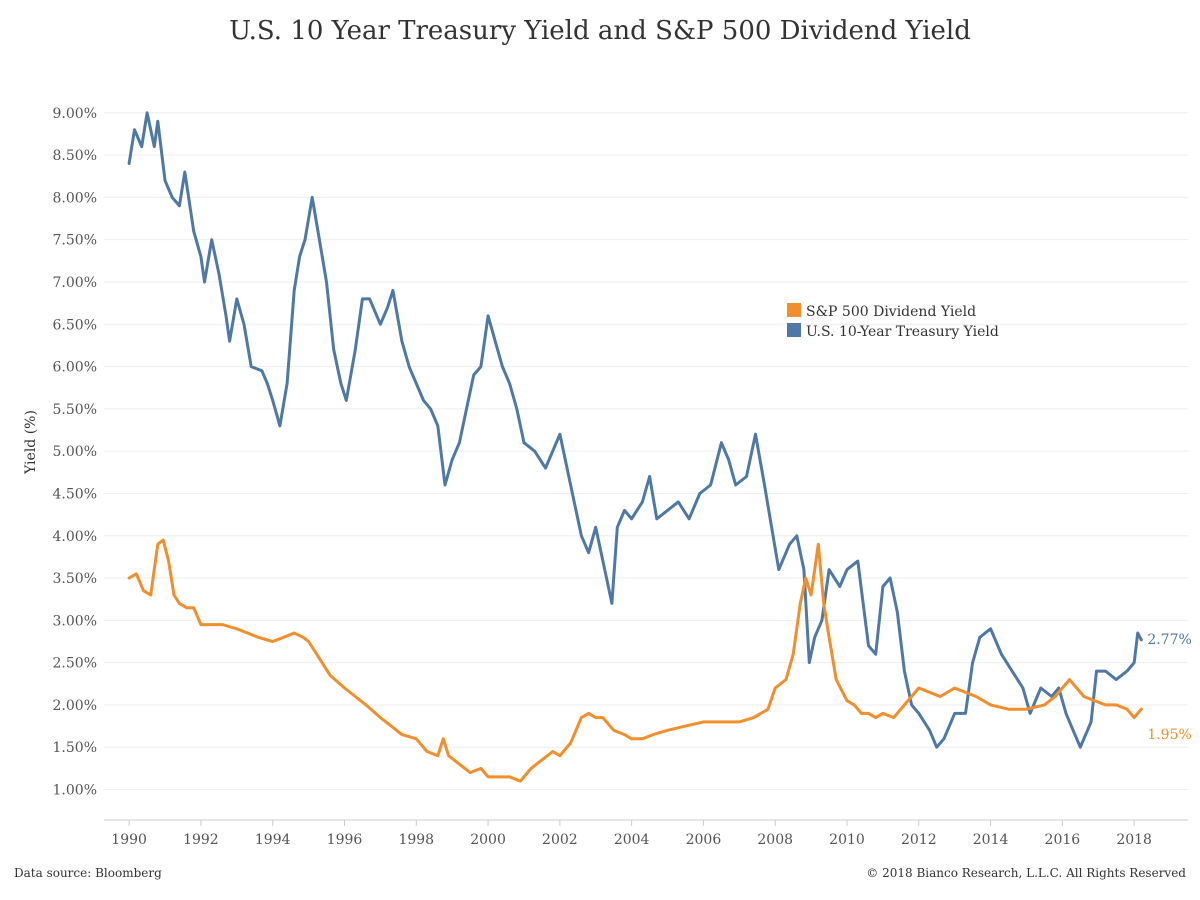 The height and width of the screenshot is (900, 1200). What do you see at coordinates (75, 579) in the screenshot?
I see `y-tick-label: 3.50%` at bounding box center [75, 579].